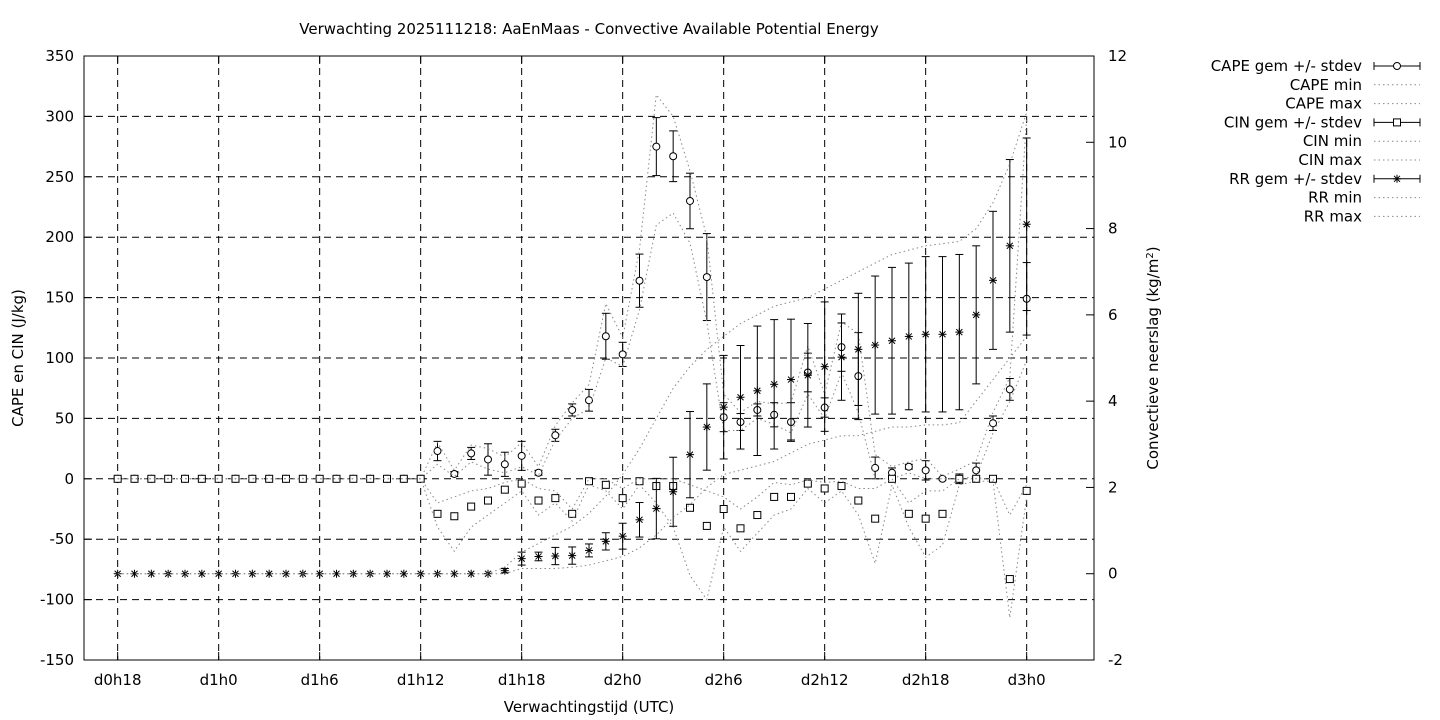  I want to click on y2-tick-label: 12, so click(1117, 56).